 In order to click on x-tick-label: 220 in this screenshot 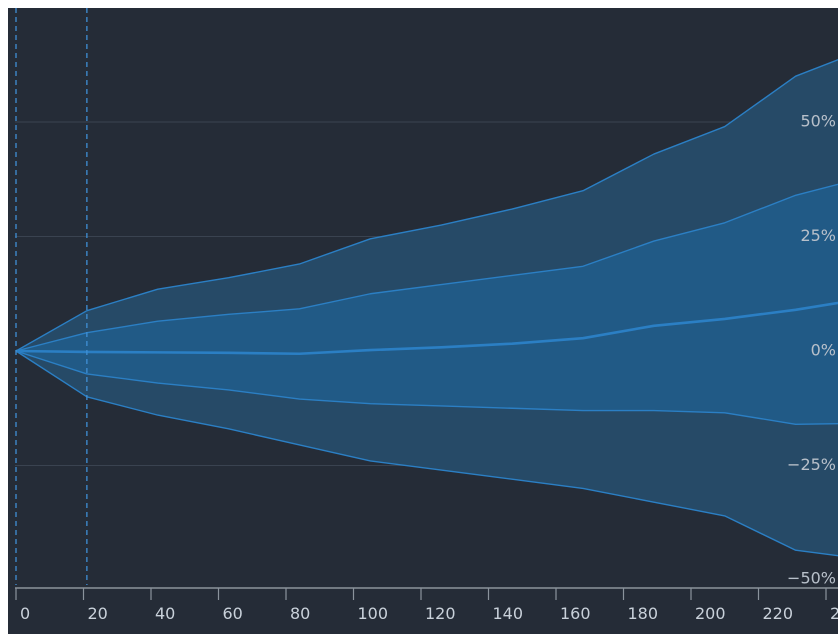, I will do `click(778, 613)`.